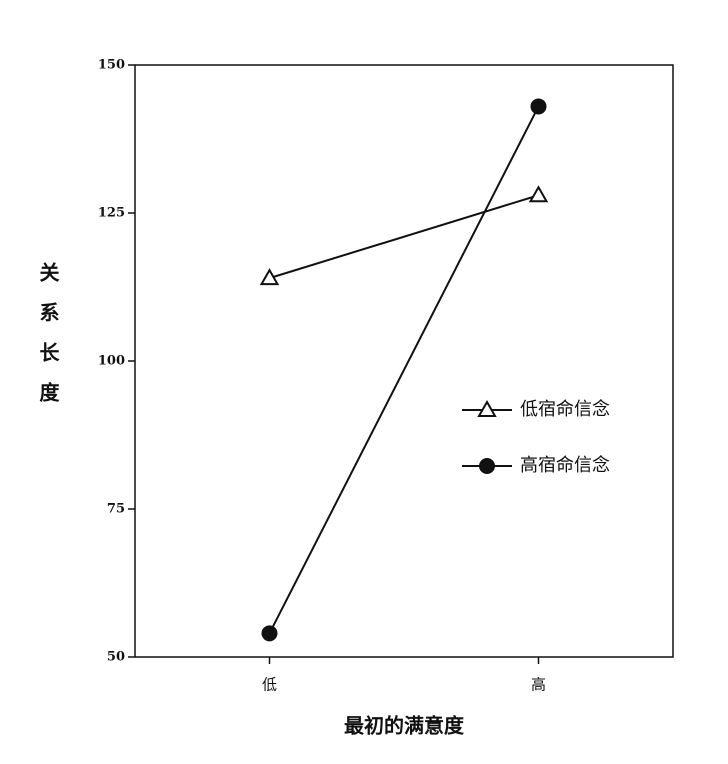  I want to click on legend-label: 高宿命信念, so click(565, 465).